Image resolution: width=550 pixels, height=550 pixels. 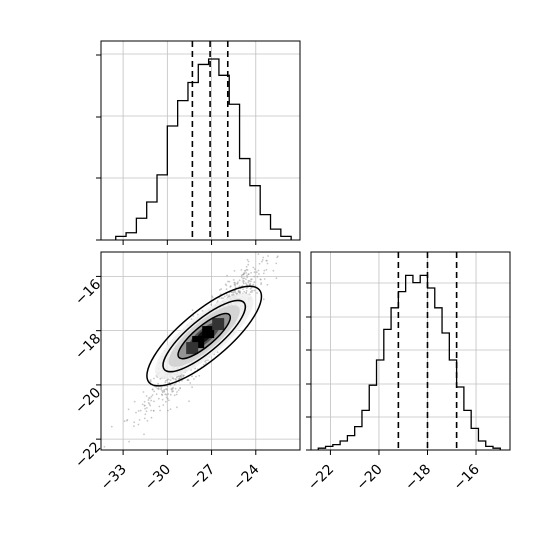 I want to click on y-tick-label-joint: −22, so click(x=88, y=455).